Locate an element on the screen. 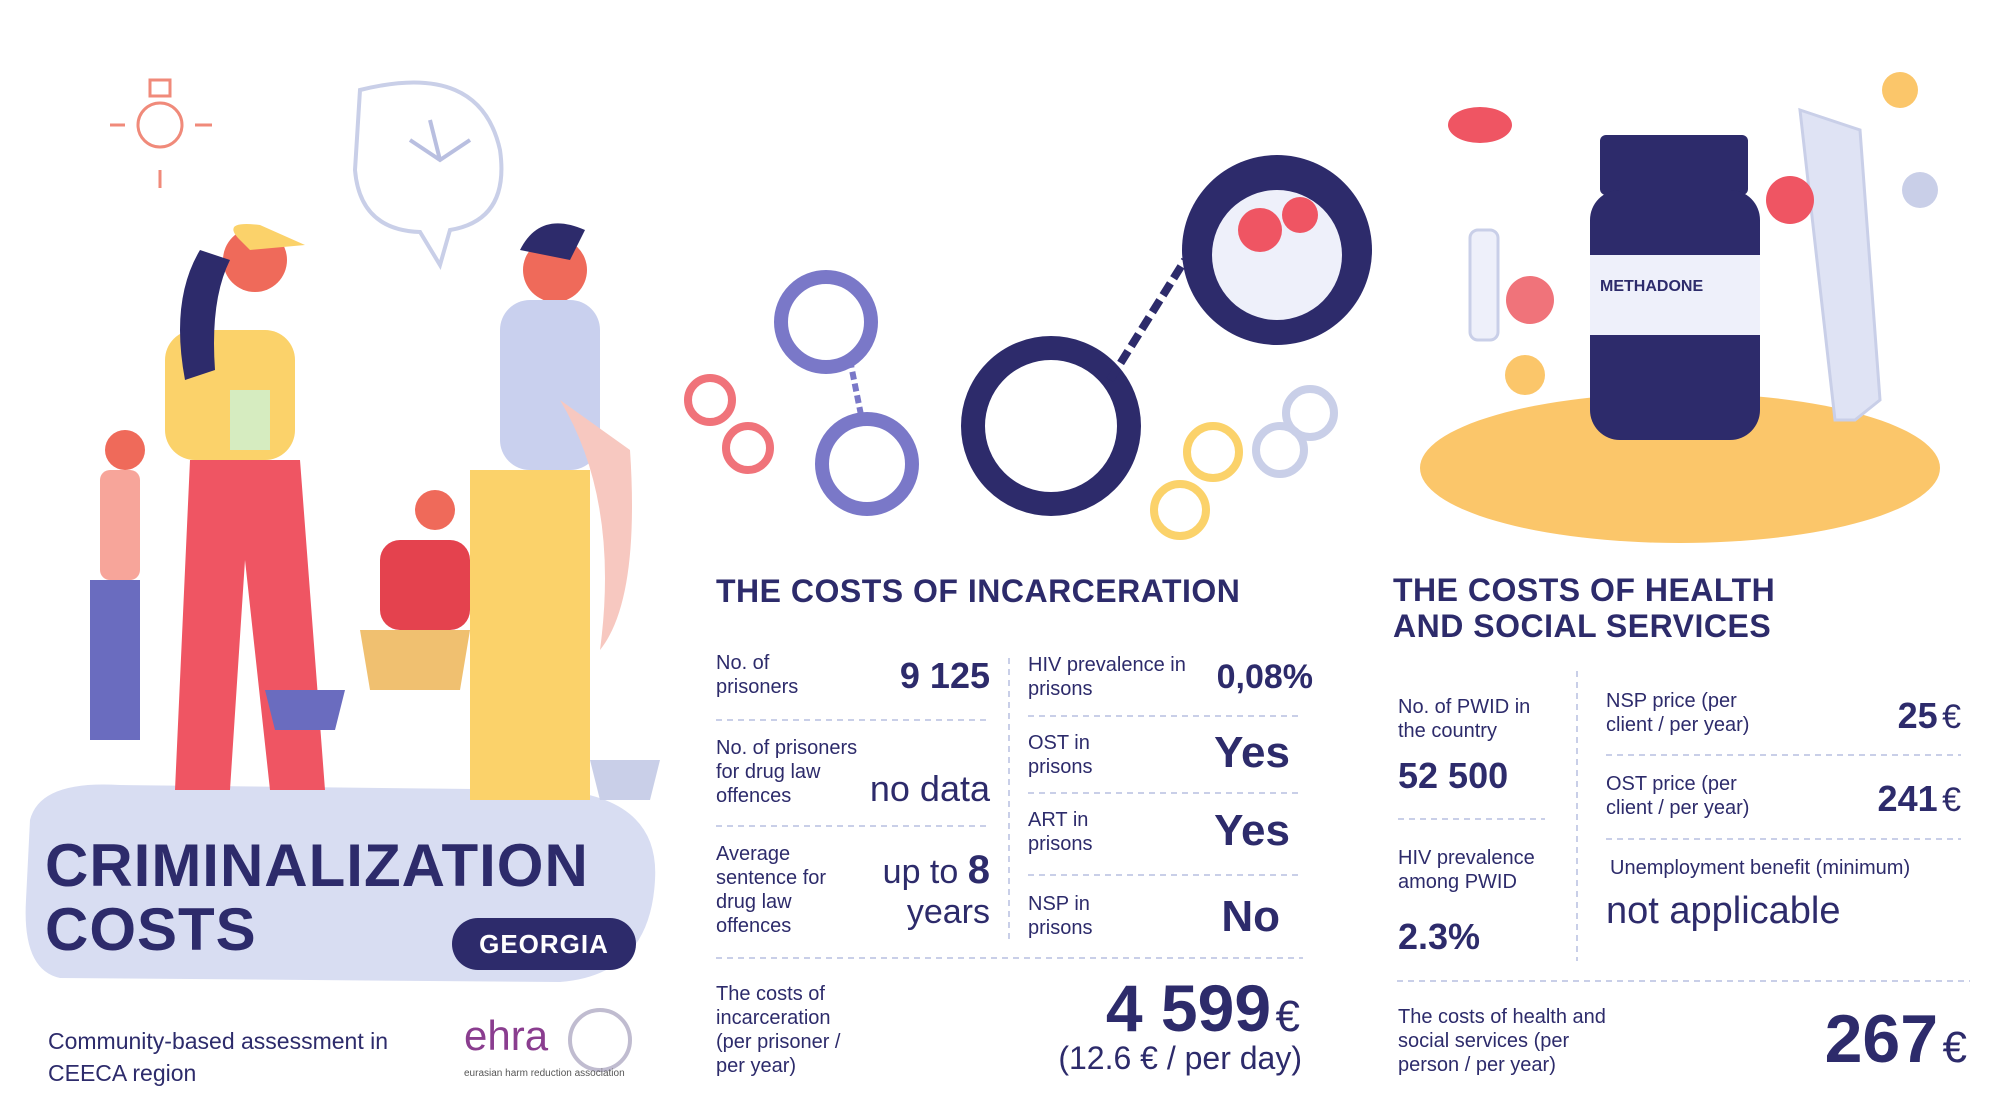 This screenshot has width=2000, height=1112. logo-tagline: eurasian harm reduction association is located at coordinates (544, 1073).